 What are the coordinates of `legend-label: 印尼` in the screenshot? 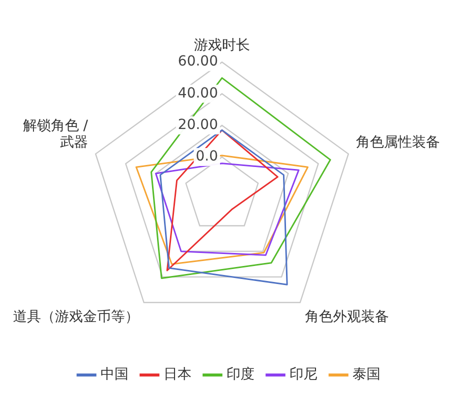 It's located at (304, 374).